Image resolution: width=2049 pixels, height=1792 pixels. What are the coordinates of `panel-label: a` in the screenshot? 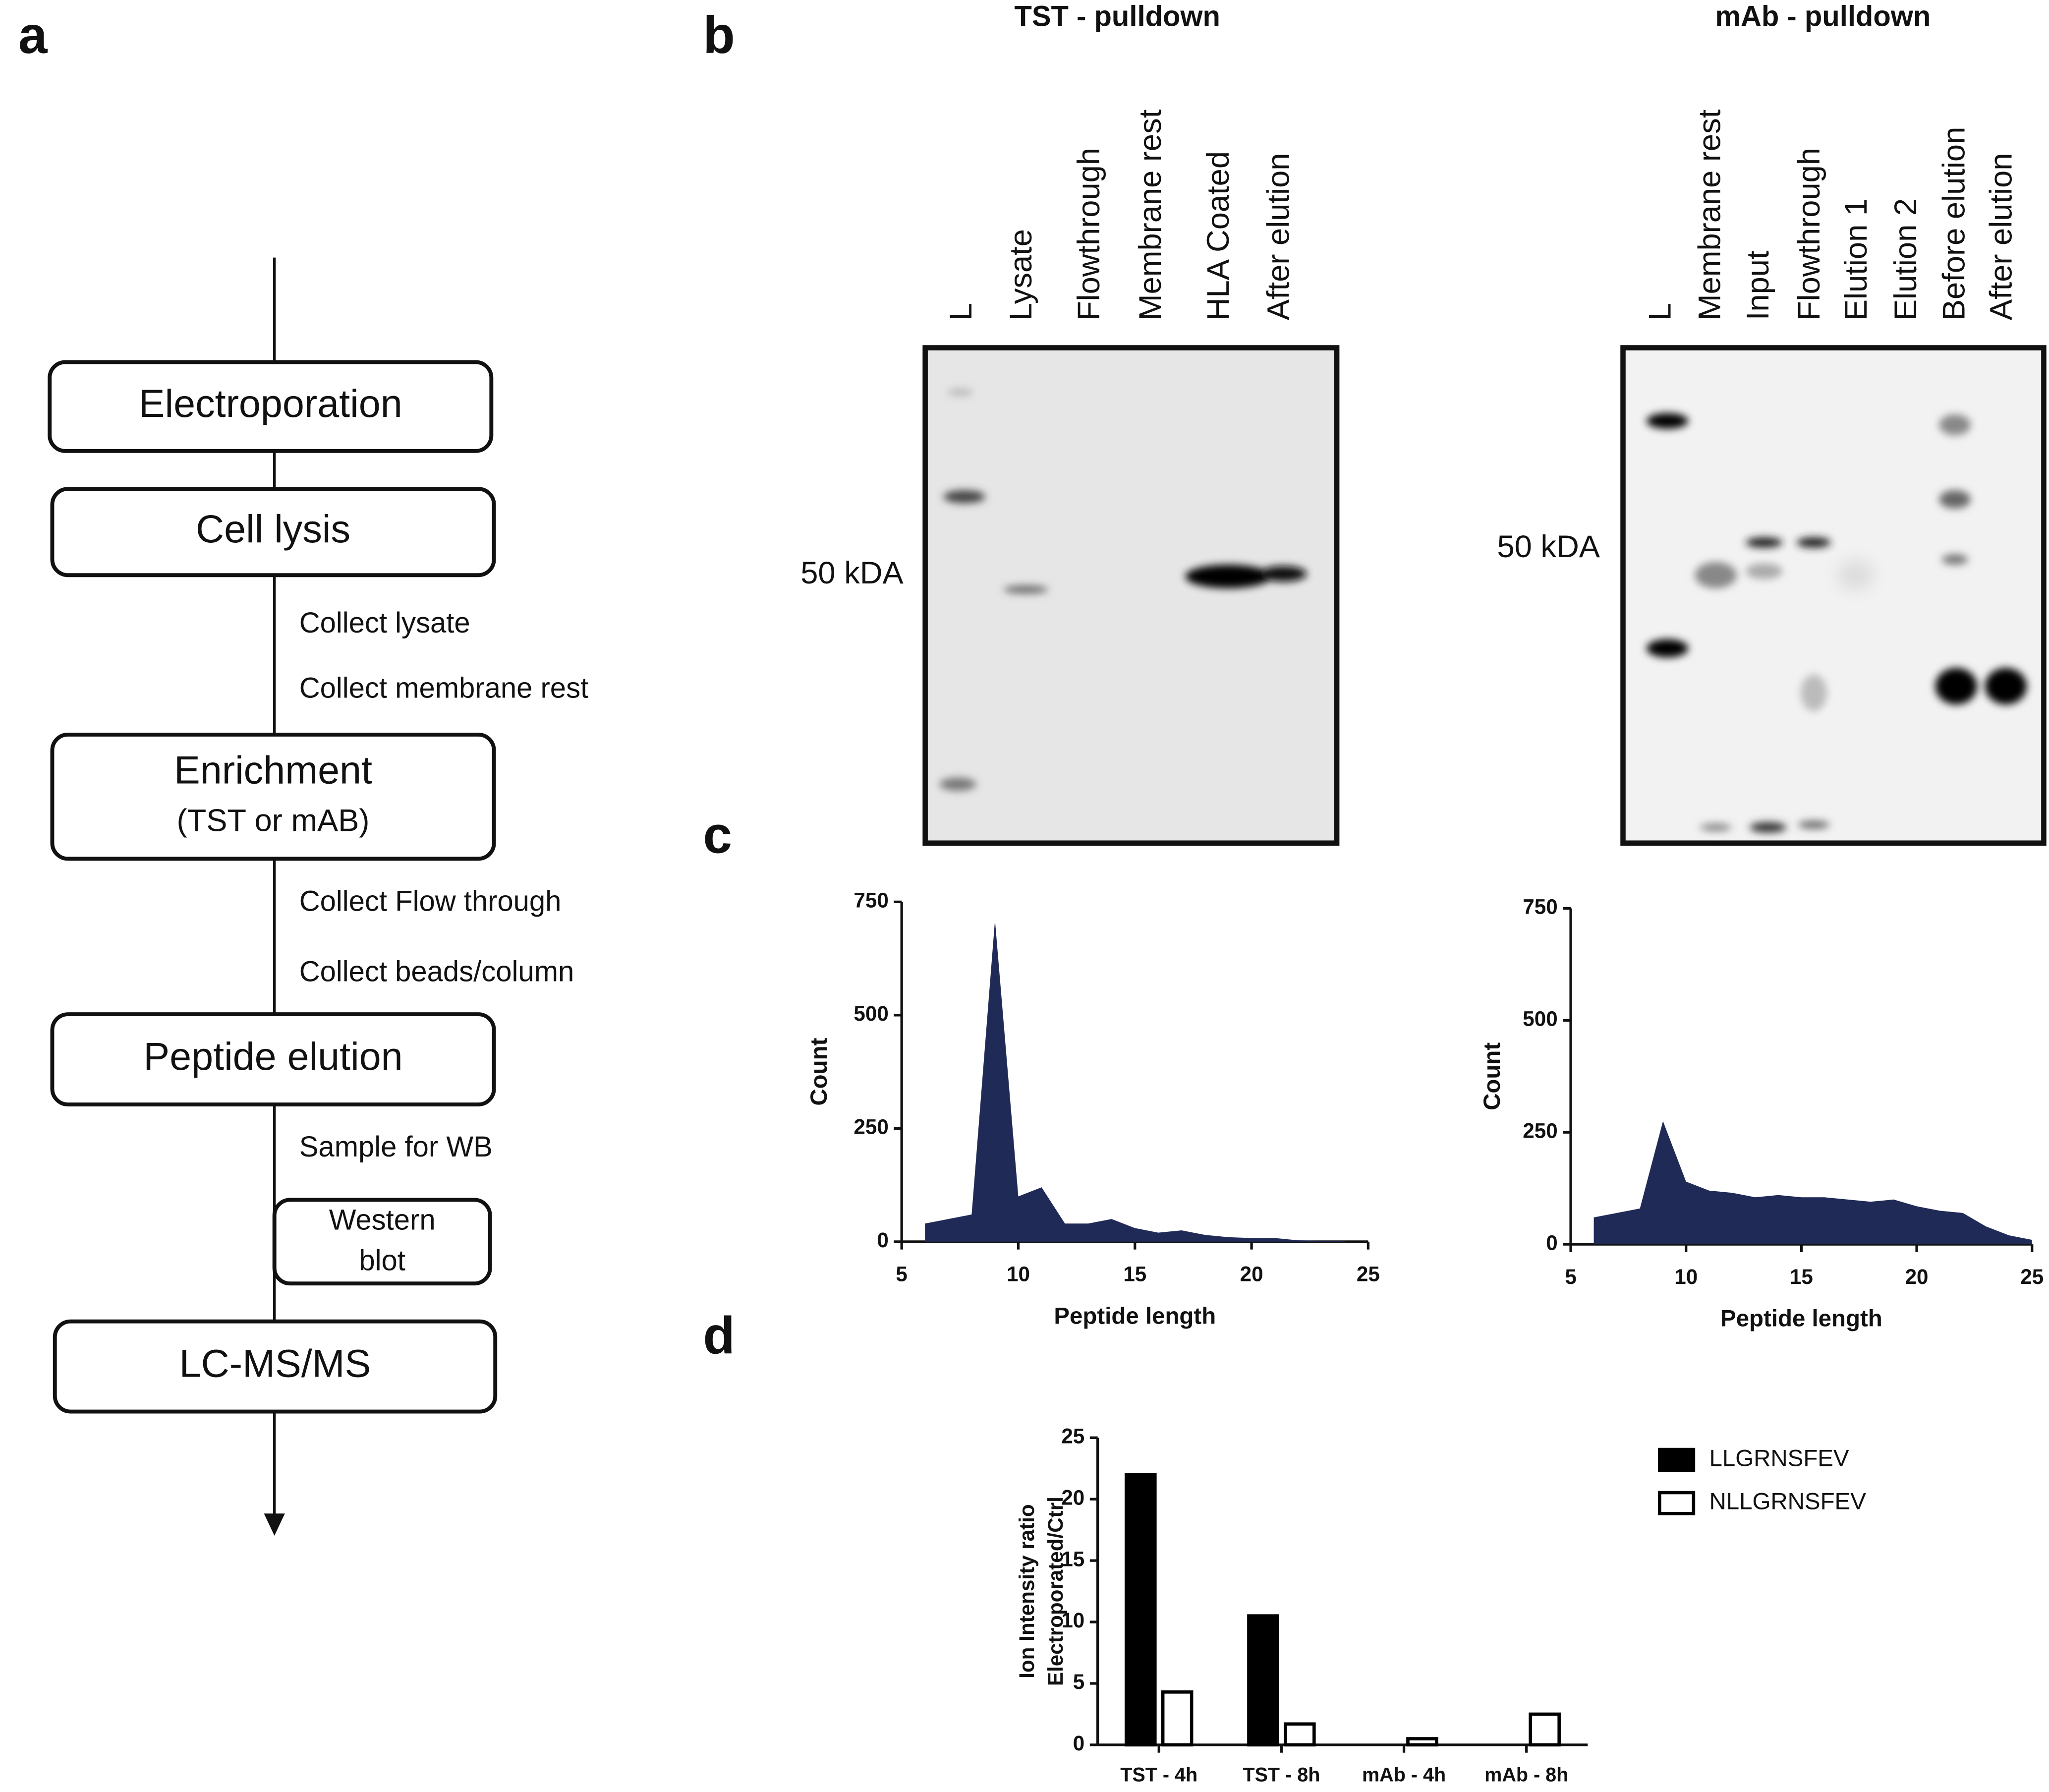 It's located at (33, 35).